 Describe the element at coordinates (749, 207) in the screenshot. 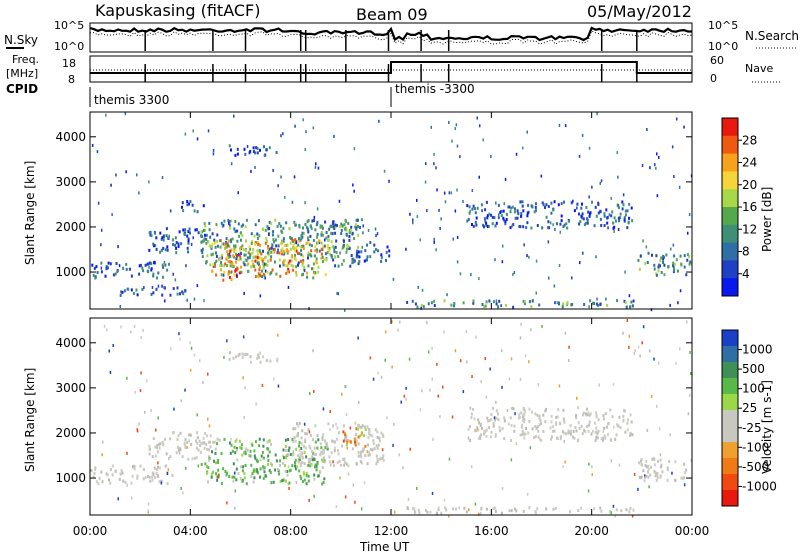

I see `colorbar-tick-label-3: 16` at that location.